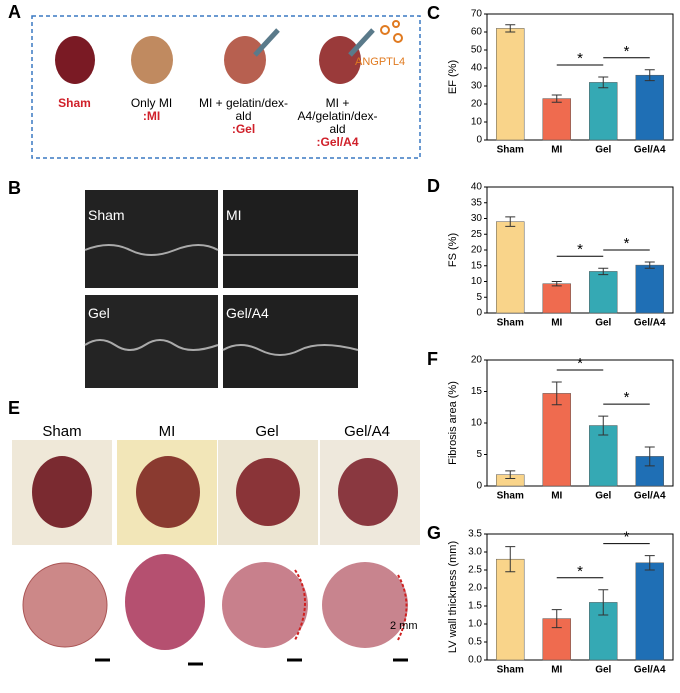 The image size is (680, 693). I want to click on y-tick-label: 0.0, so click(475, 660).